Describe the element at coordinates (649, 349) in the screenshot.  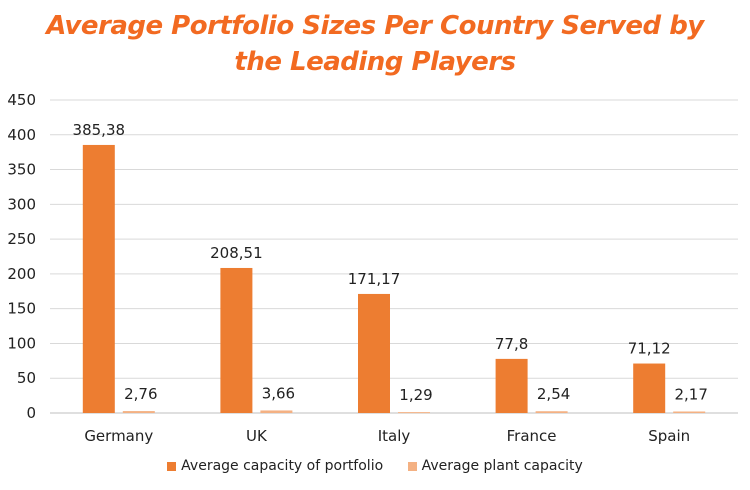
I see `data-label-portfolio: 71,12` at that location.